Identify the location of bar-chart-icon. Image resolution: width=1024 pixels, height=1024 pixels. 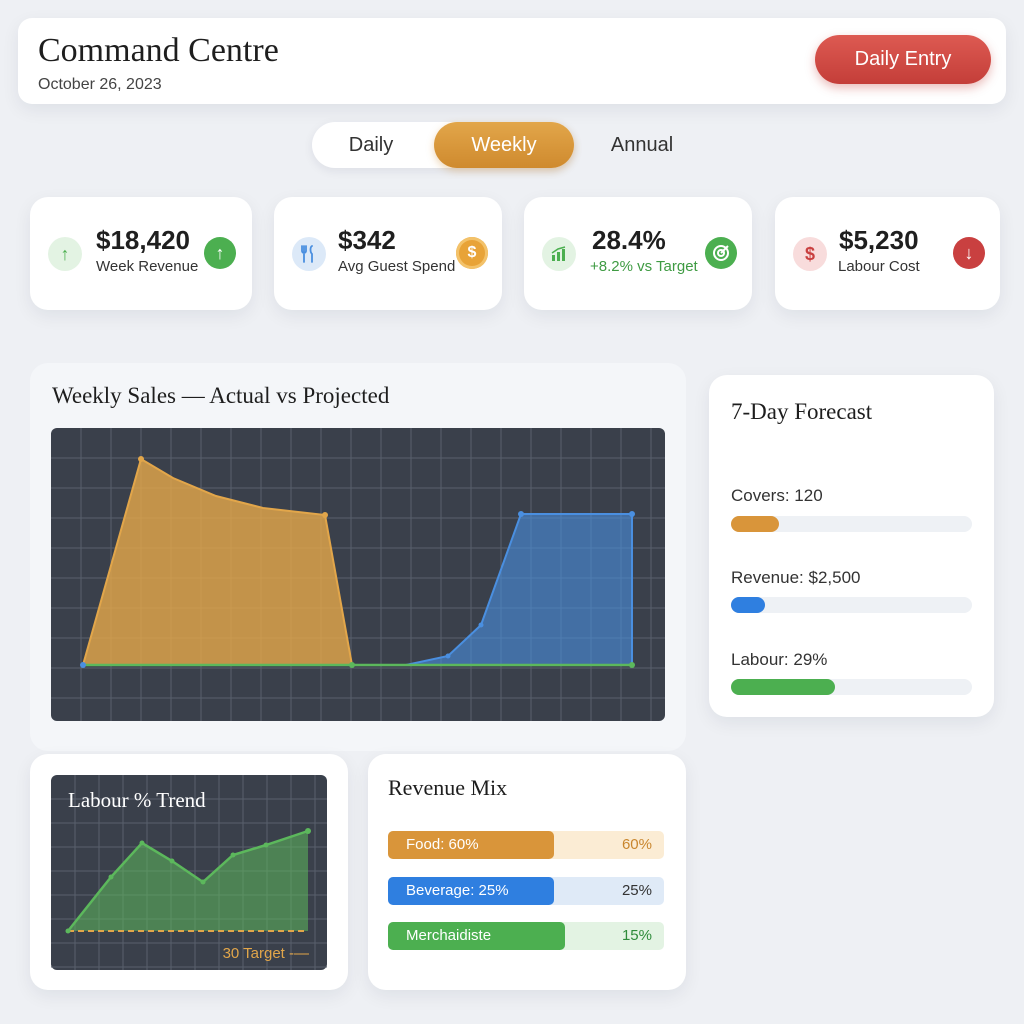
(559, 254).